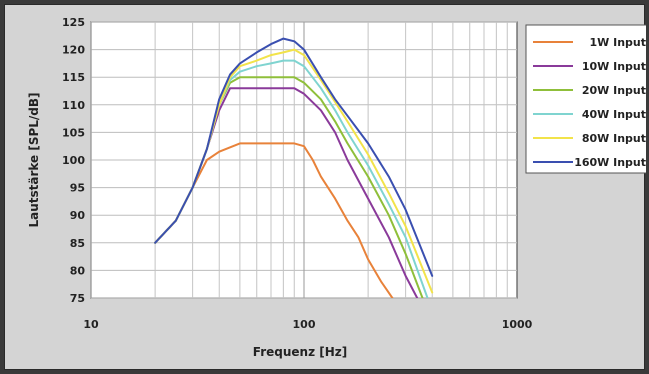 The width and height of the screenshot is (649, 374). I want to click on y-tick-label: 90, so click(78, 215).